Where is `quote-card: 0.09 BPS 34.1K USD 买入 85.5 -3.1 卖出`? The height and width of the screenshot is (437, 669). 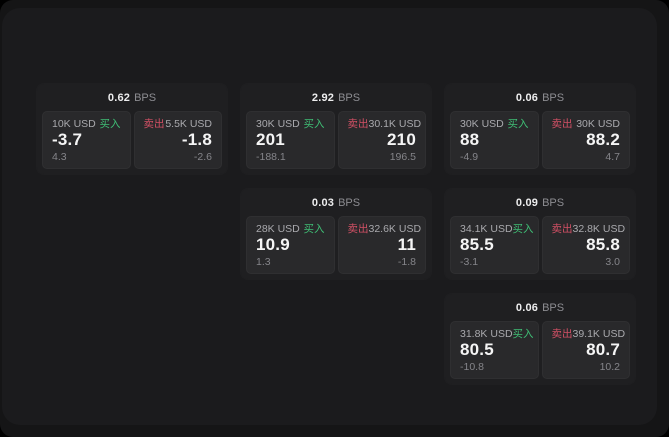
quote-card: 0.09 BPS 34.1K USD 买入 85.5 -3.1 卖出 is located at coordinates (540, 234).